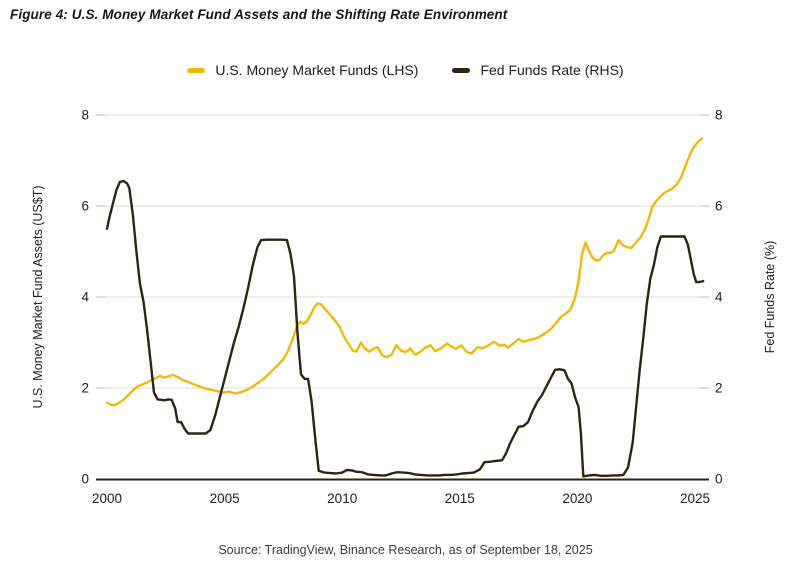  I want to click on legend-label-money-market-funds: U.S. Money Market Funds (LHS), so click(317, 70).